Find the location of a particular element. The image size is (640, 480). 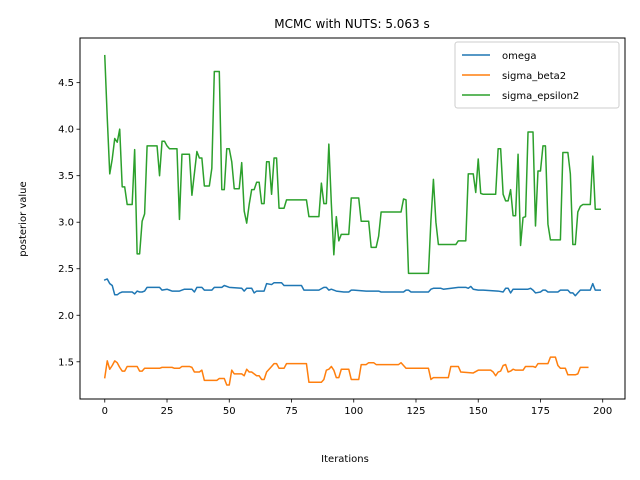

x-axis-ticks: 0 25 50 75 100 125 150 175 200 is located at coordinates (357, 408).